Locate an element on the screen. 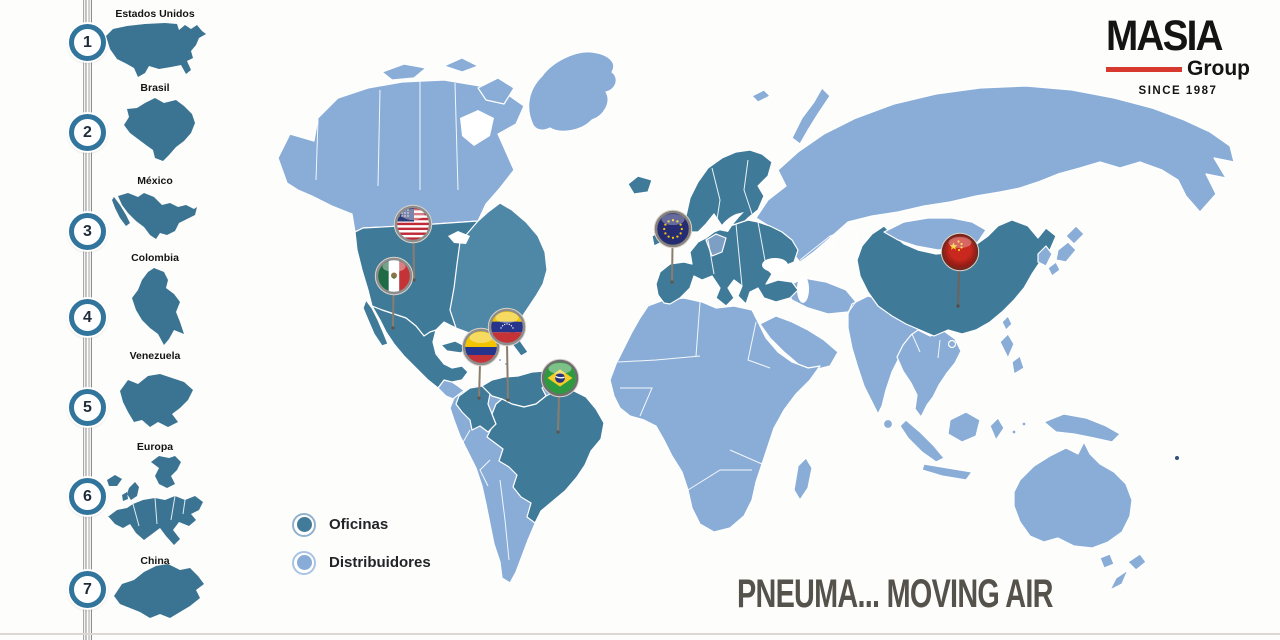 This screenshot has height=640, width=1280. rail-number-7: 7 is located at coordinates (87, 589).